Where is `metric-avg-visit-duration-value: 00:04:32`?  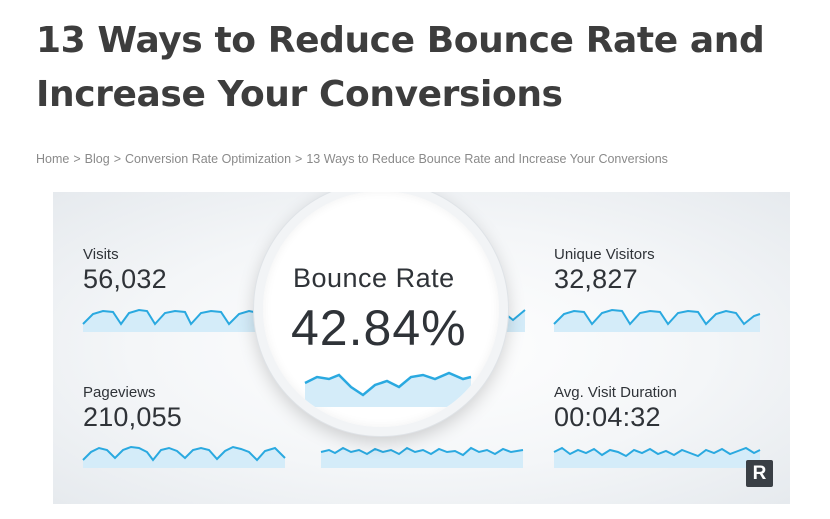
metric-avg-visit-duration-value: 00:04:32 is located at coordinates (607, 417).